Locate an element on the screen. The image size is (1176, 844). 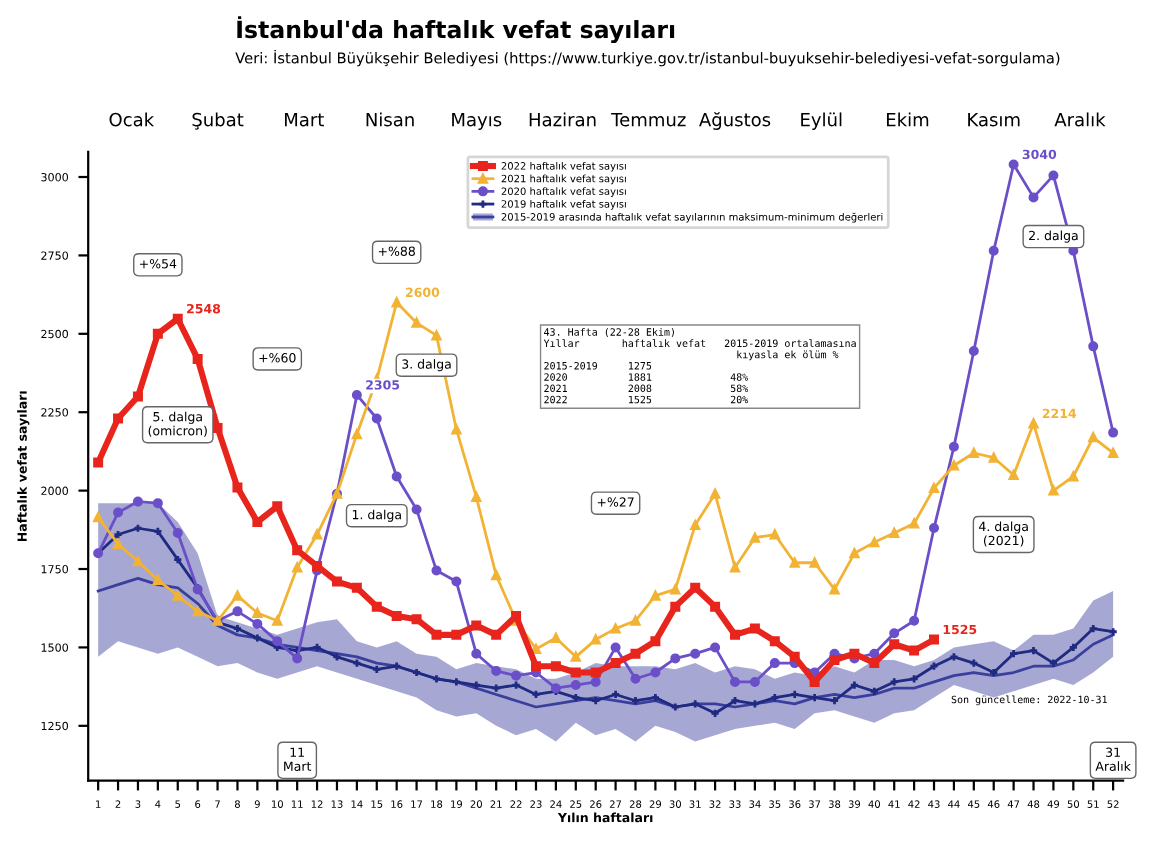
text: Mayıs is located at coordinates (477, 121).